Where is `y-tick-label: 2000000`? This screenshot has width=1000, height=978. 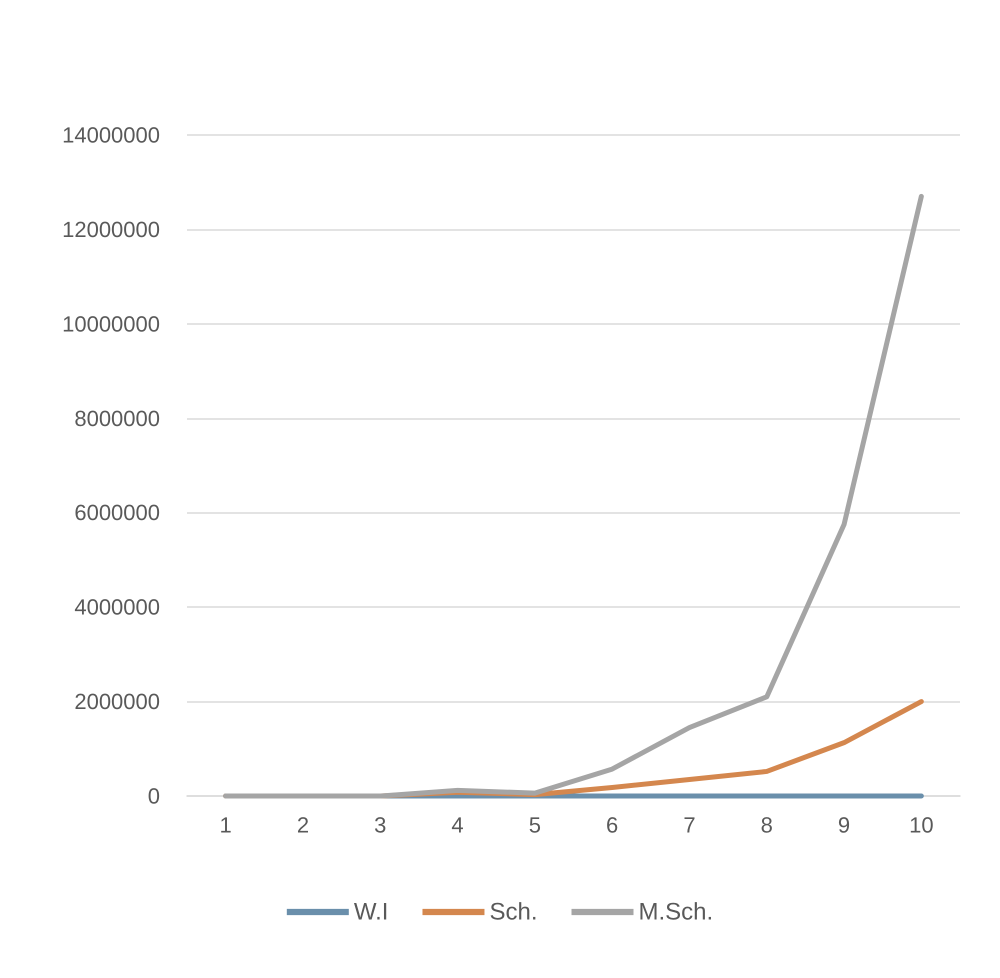
y-tick-label: 2000000 is located at coordinates (117, 701).